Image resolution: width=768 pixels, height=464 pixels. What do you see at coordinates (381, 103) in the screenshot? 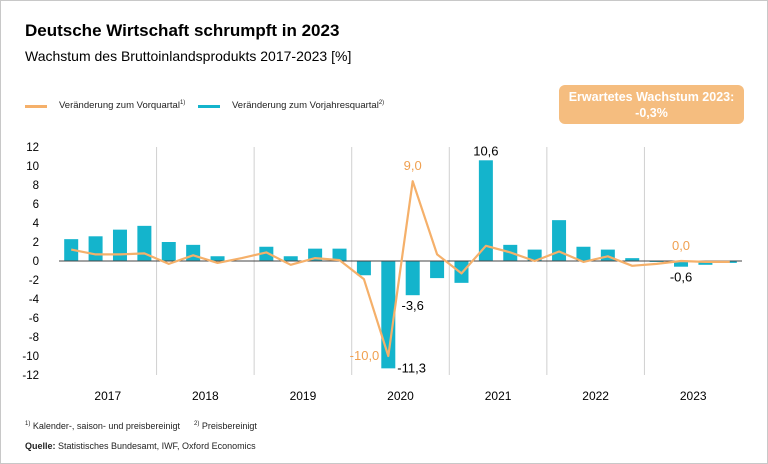
I see `legend-bar-sup: 2)` at bounding box center [381, 103].